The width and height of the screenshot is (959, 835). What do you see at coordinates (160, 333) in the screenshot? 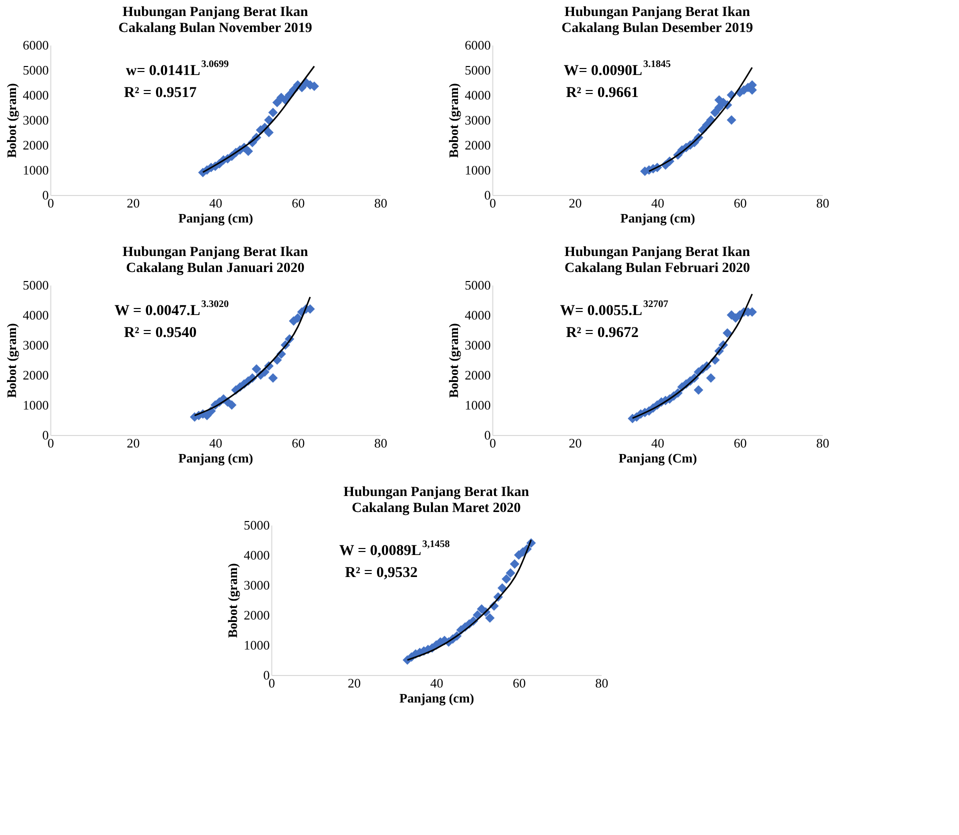
I see `annotation: R² = 0.9540` at bounding box center [160, 333].